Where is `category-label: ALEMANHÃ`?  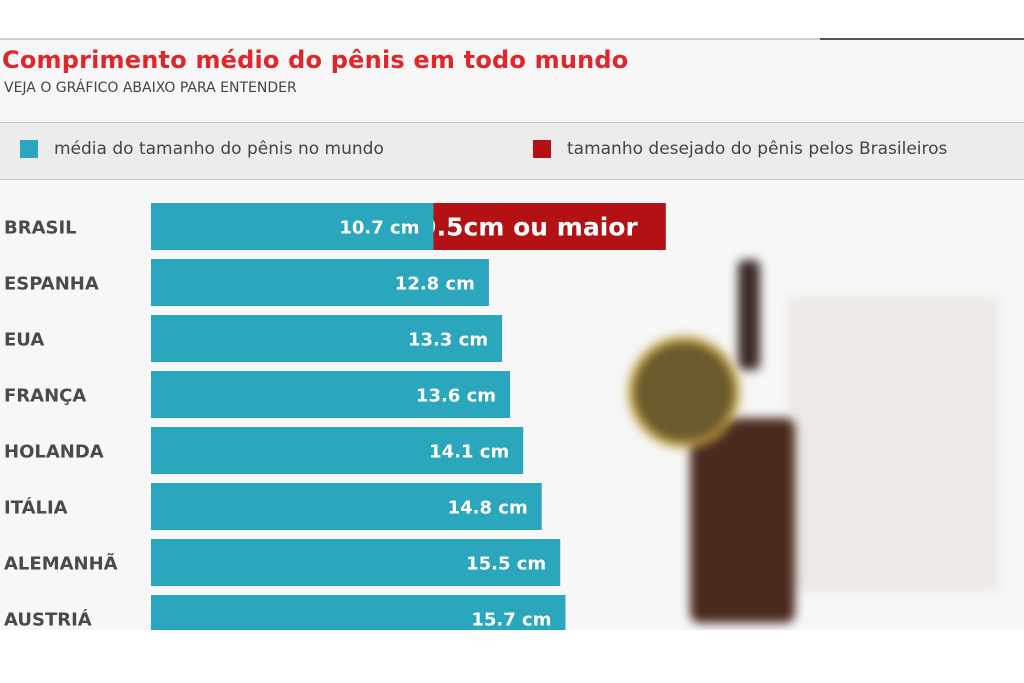 category-label: ALEMANHÃ is located at coordinates (61, 563).